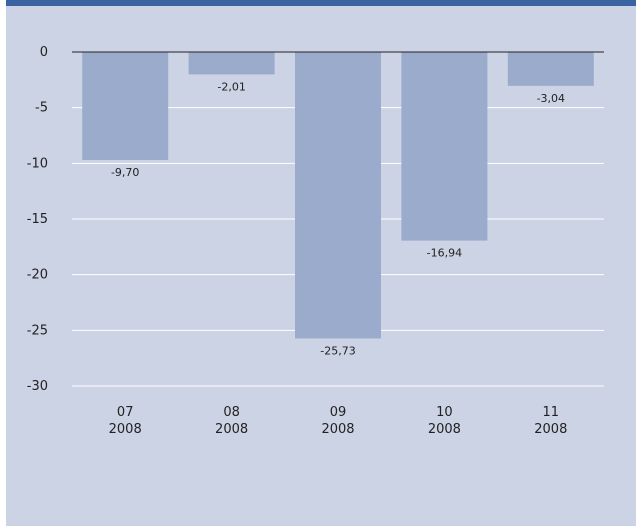  Describe the element at coordinates (551, 412) in the screenshot. I see `category-label-line: 11` at that location.